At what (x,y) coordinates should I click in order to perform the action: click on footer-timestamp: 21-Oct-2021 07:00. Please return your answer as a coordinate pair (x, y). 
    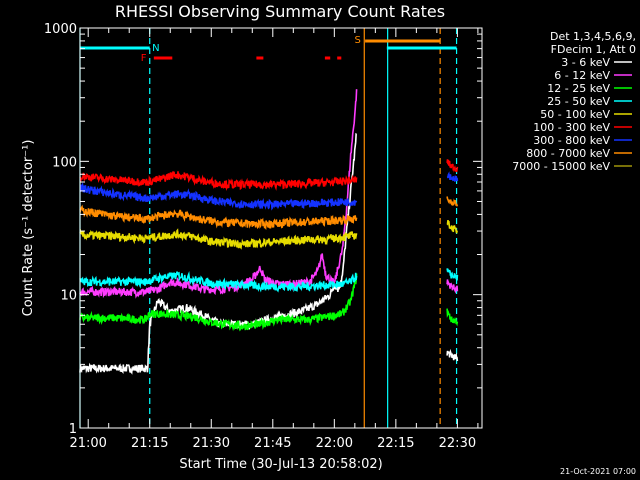
    Looking at the image, I should click on (598, 471).